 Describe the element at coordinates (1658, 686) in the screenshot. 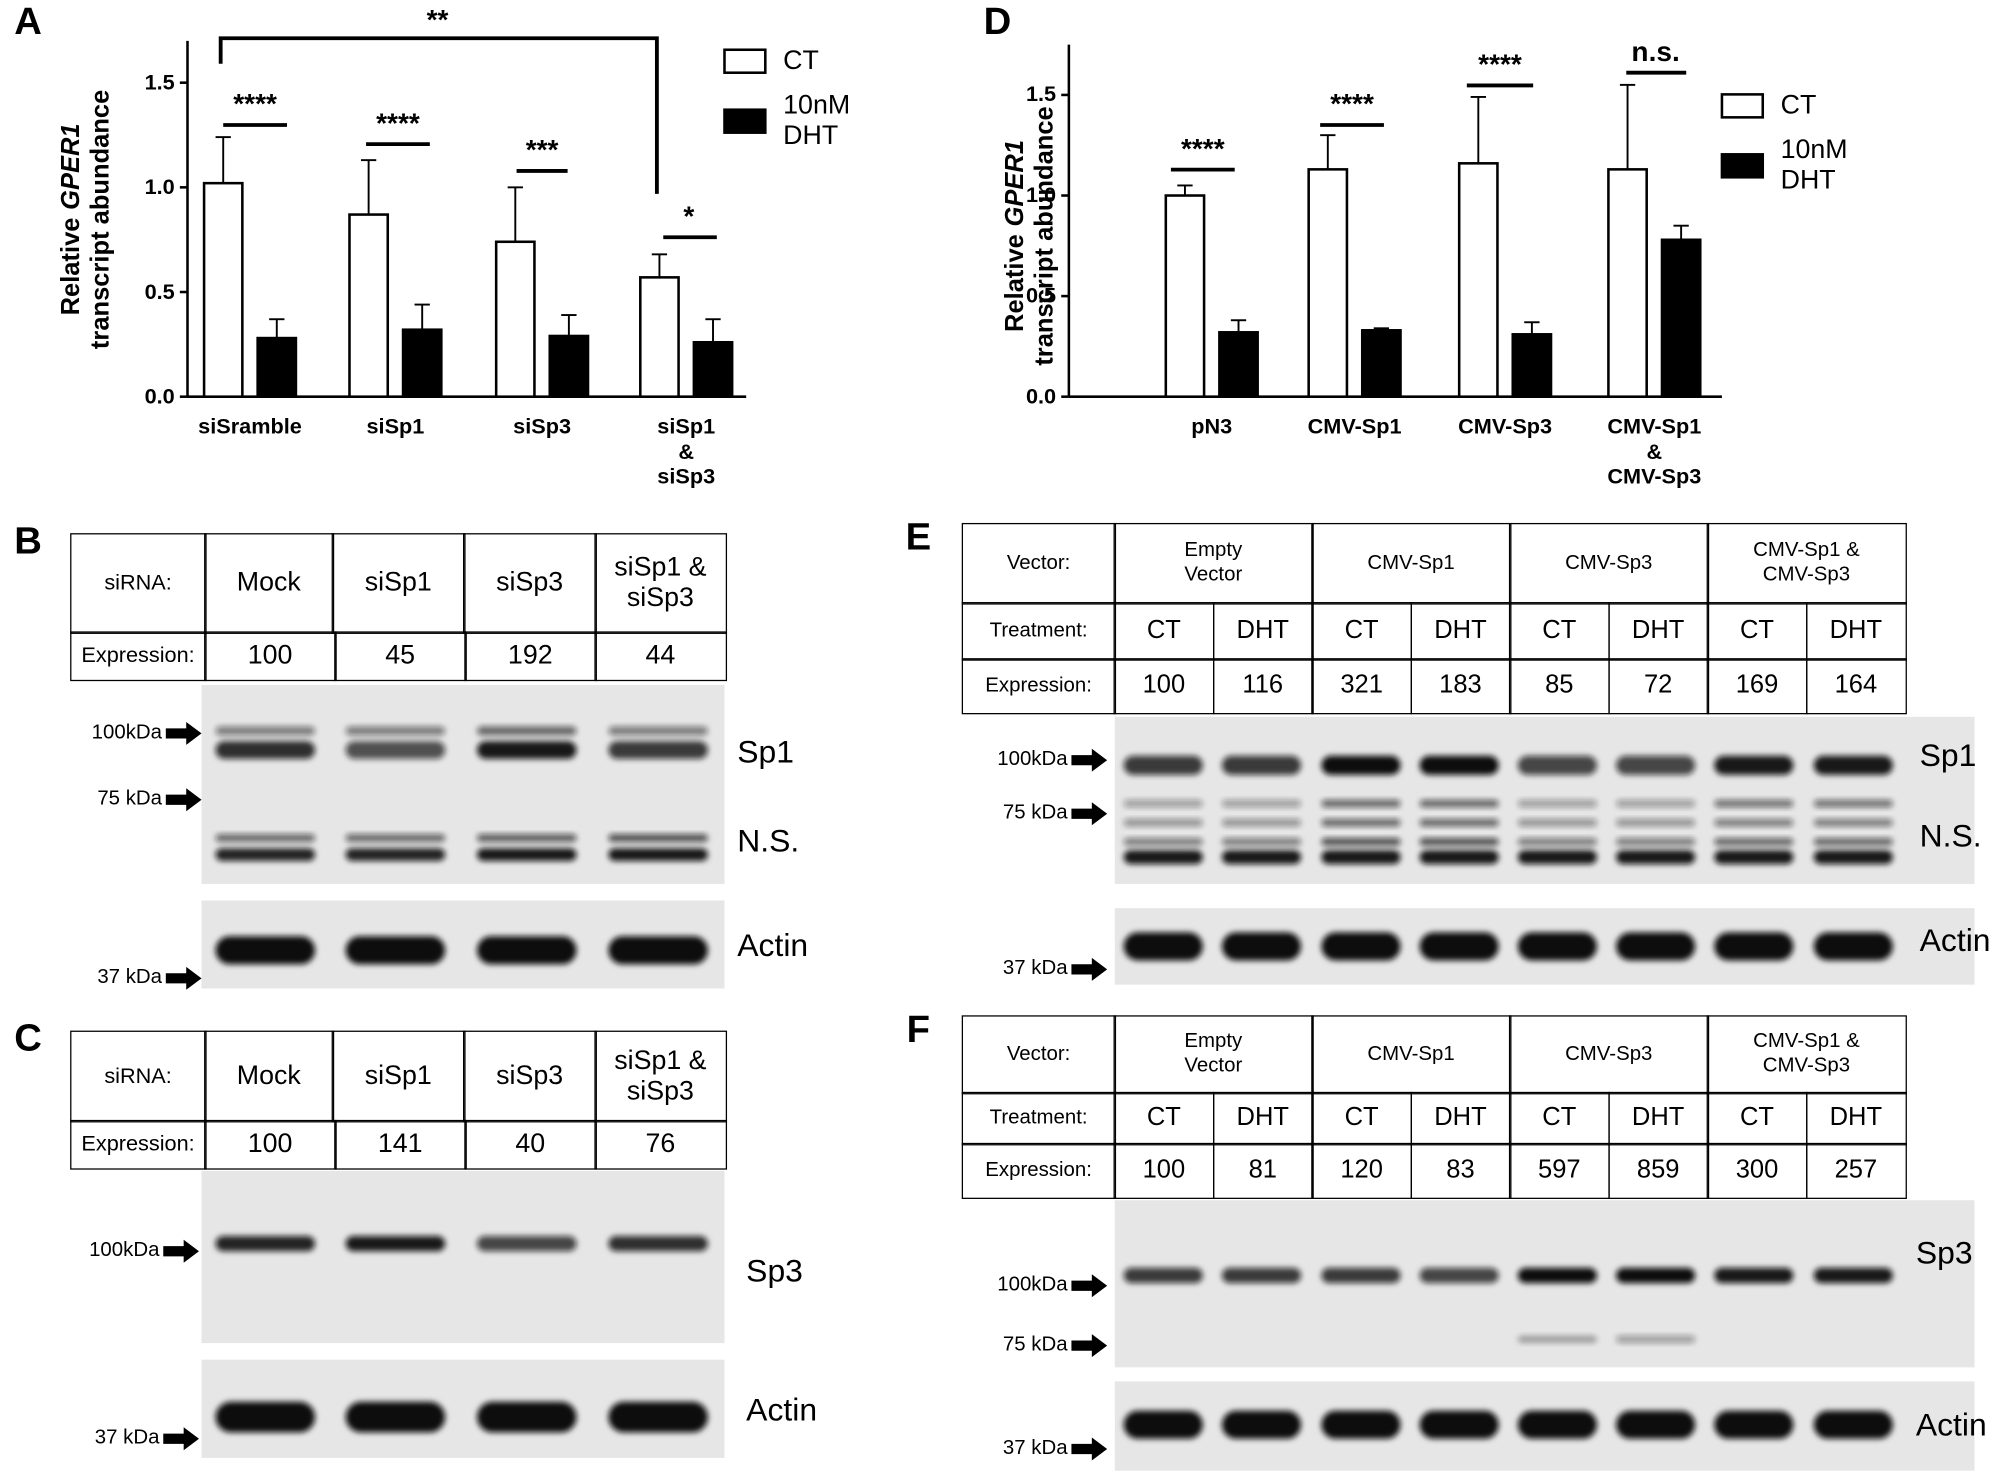

I see `table-value: 72` at that location.